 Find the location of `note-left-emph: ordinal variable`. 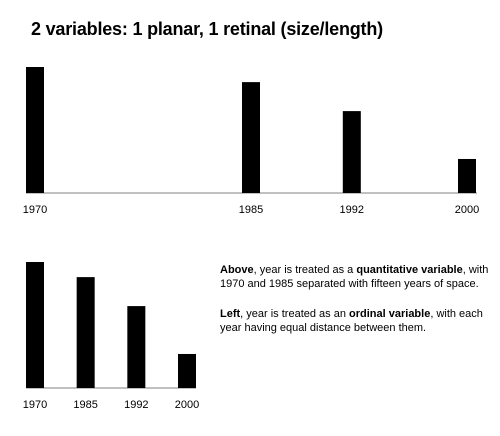

note-left-emph: ordinal variable is located at coordinates (390, 314).